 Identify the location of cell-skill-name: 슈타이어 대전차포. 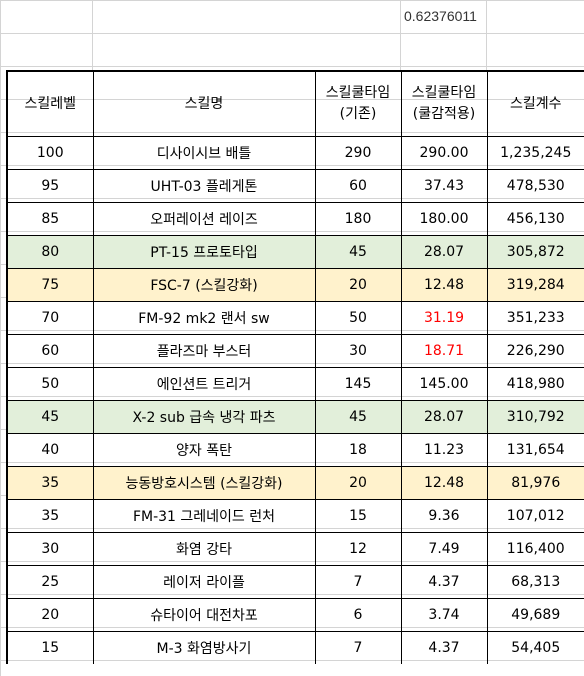
(204, 615).